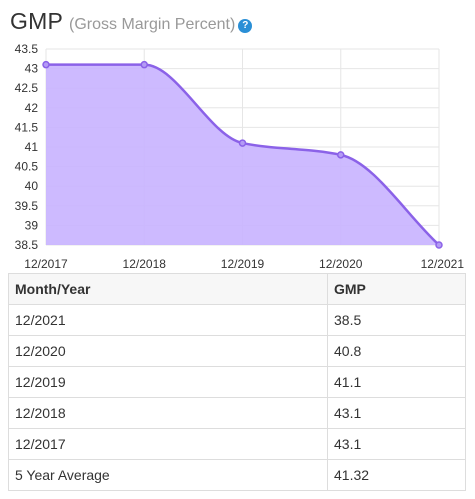  Describe the element at coordinates (396, 475) in the screenshot. I see `table-cell-value: 41.32` at that location.